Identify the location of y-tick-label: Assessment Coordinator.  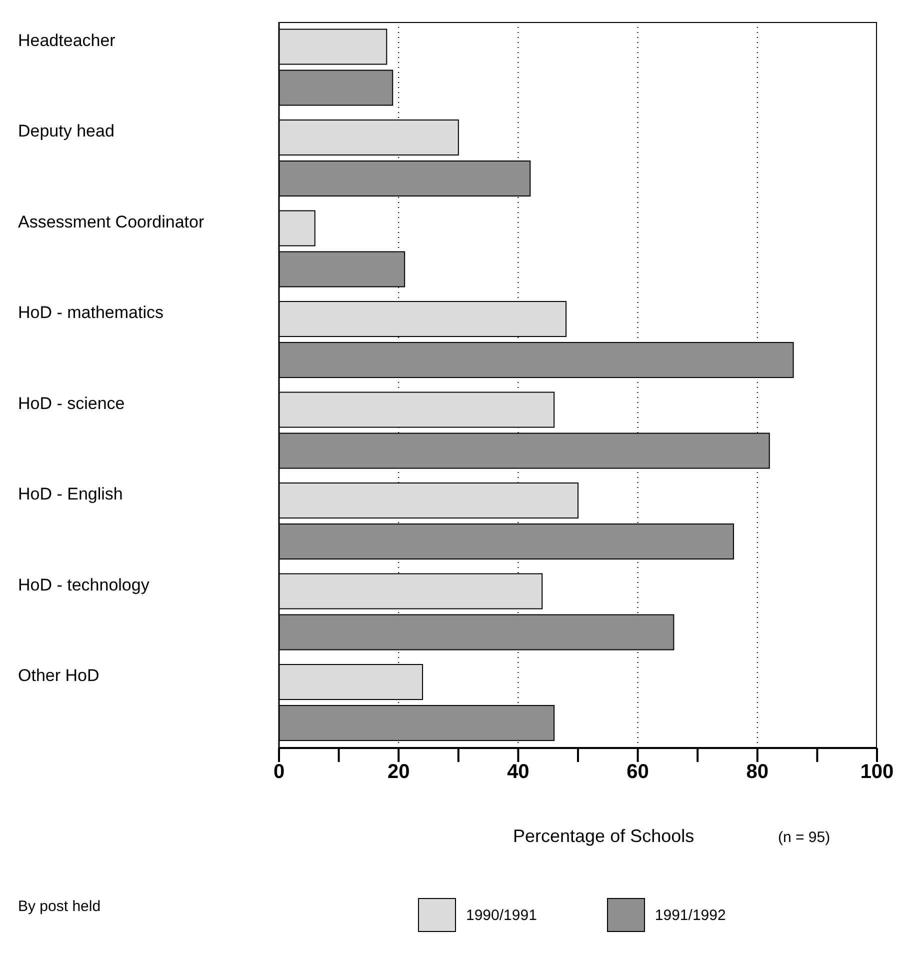
(111, 222).